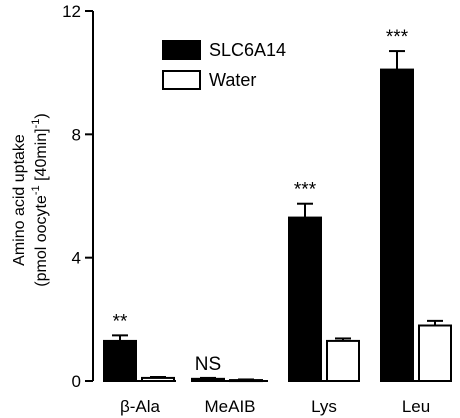 The height and width of the screenshot is (418, 460). I want to click on significance-label-0: **, so click(120, 321).